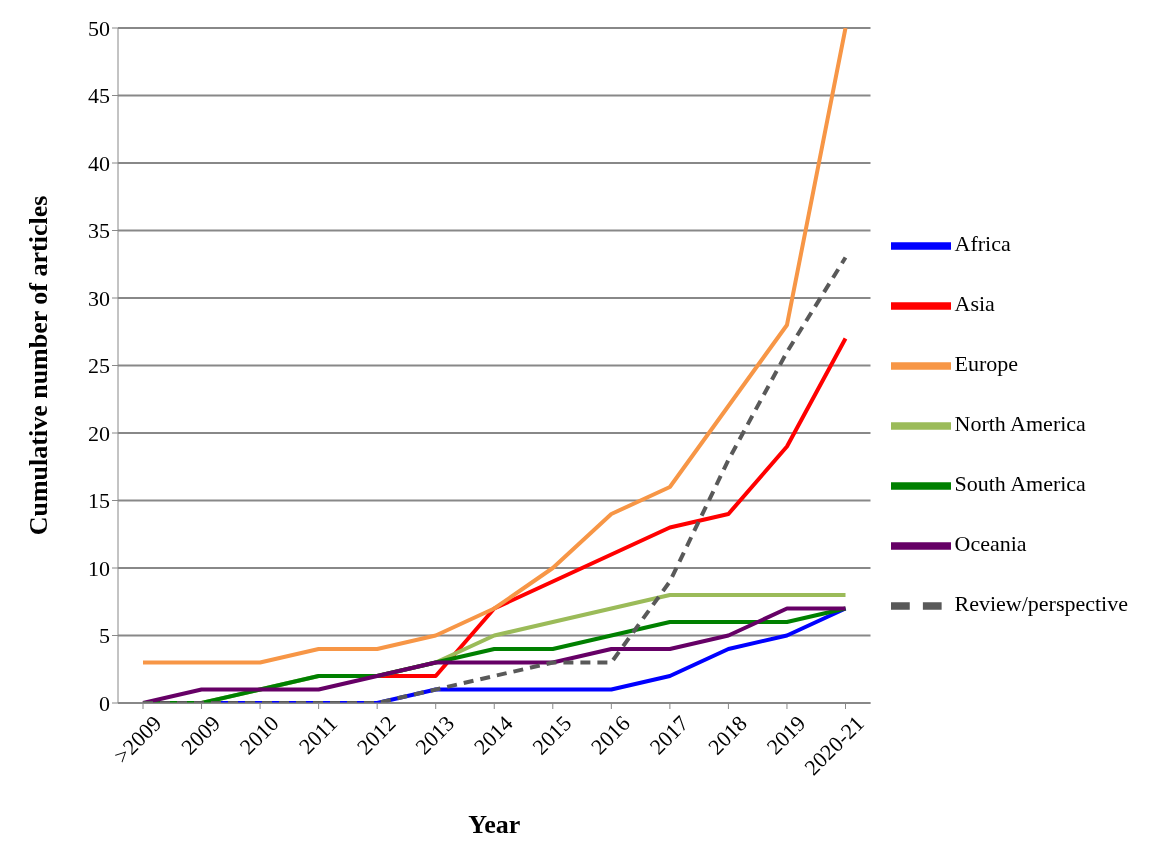  I want to click on y-axis-title: Cumulative number of articles, so click(39, 365).